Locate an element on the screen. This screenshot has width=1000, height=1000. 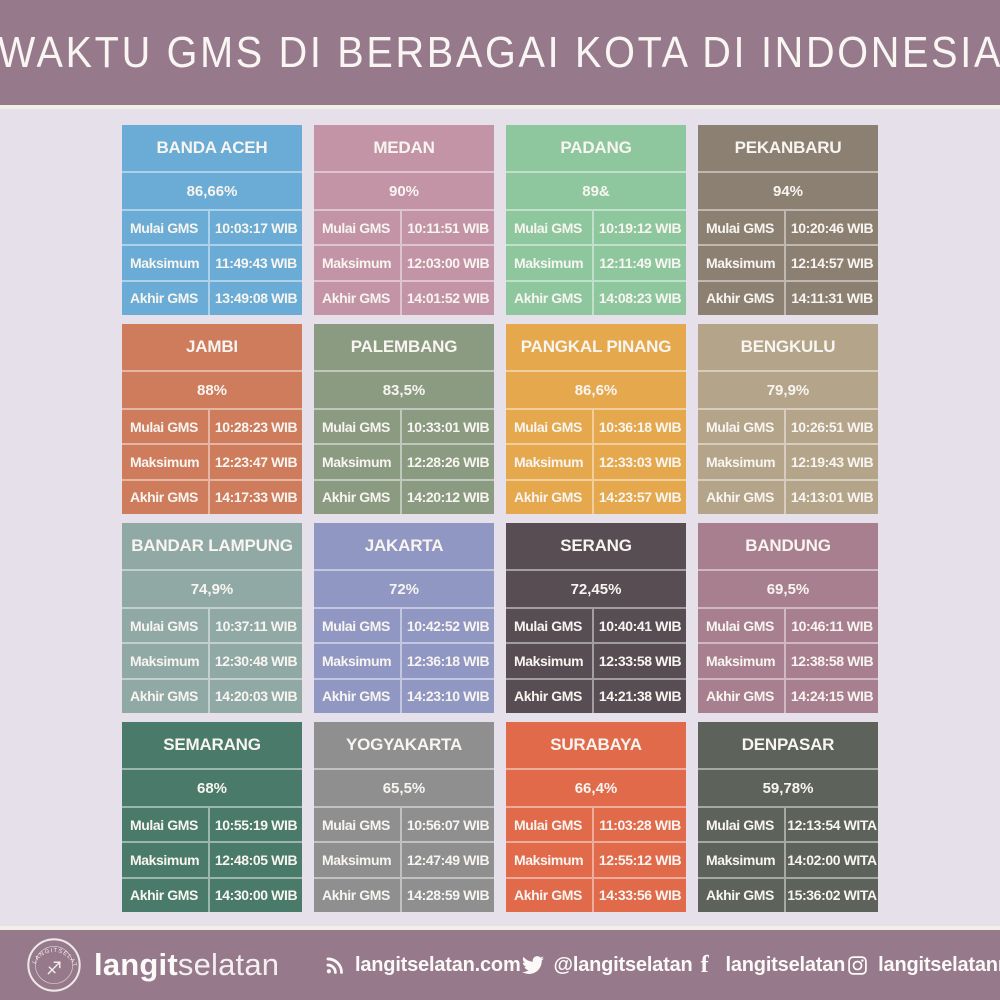
obscuration-percent: 83,5% is located at coordinates (404, 391).